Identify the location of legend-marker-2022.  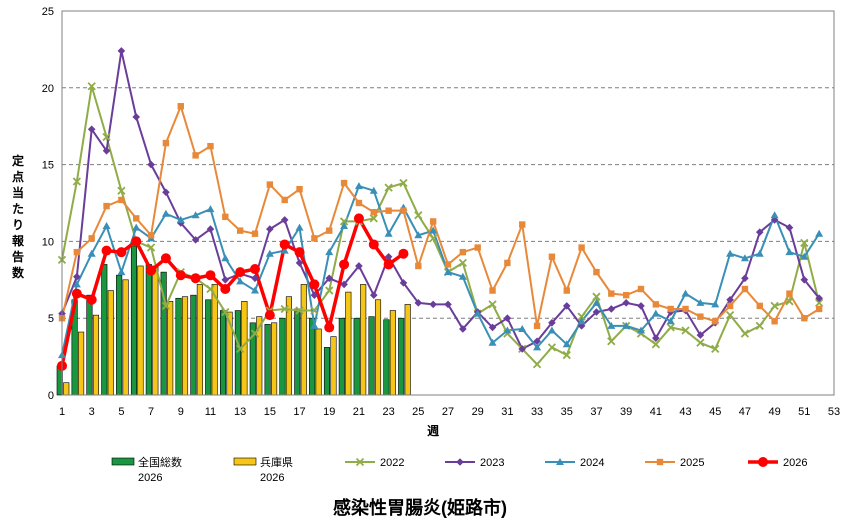
(360, 462).